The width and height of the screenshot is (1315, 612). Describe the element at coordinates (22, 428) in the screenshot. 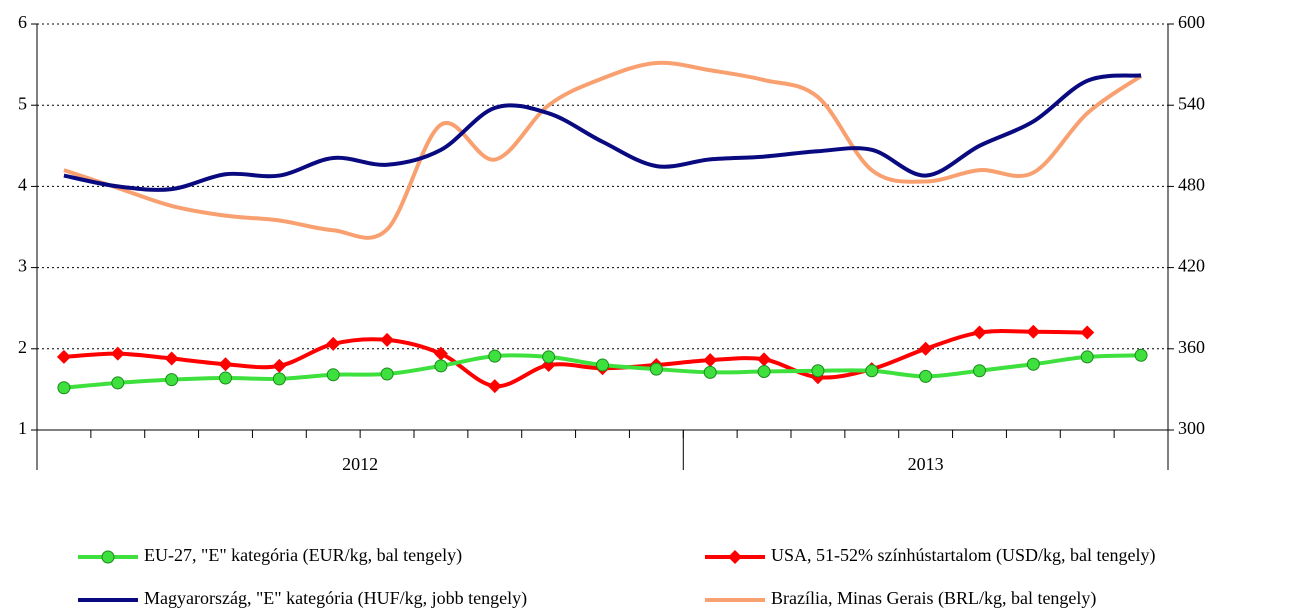

I see `y-tick-label: 1` at that location.